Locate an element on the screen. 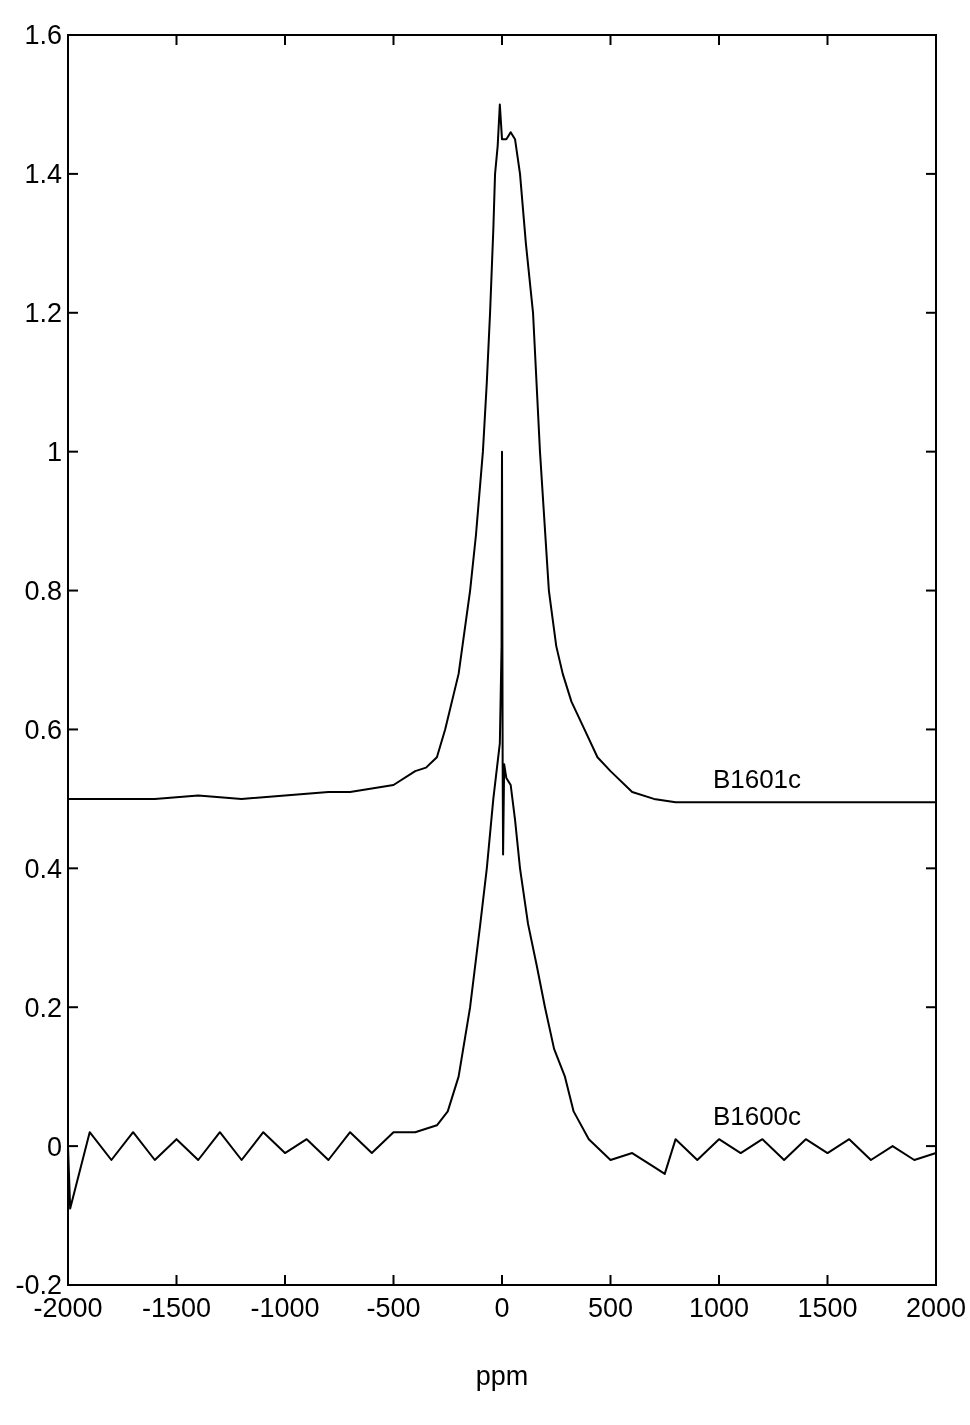  y-tick-label: 0.6 is located at coordinates (43, 729).